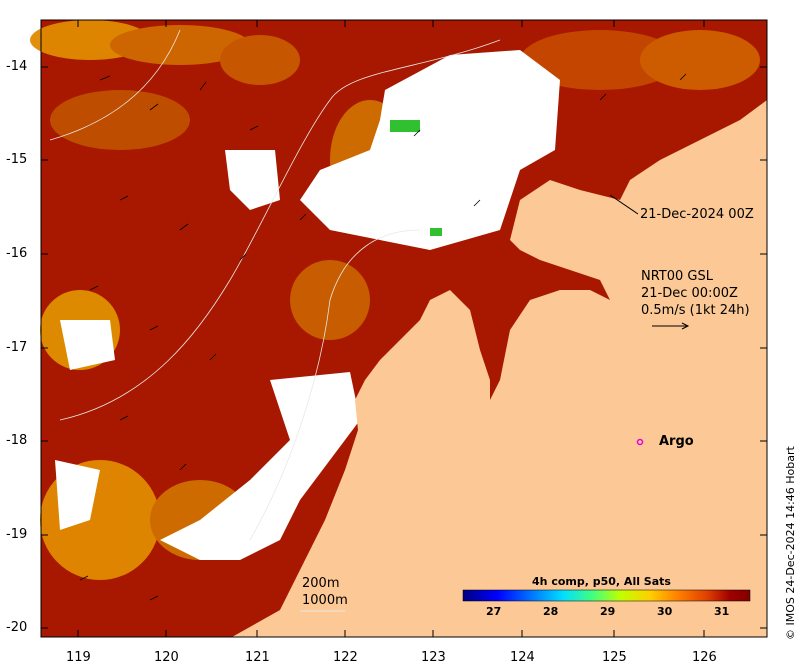  I want to click on argo-marker-icon, so click(640, 442).